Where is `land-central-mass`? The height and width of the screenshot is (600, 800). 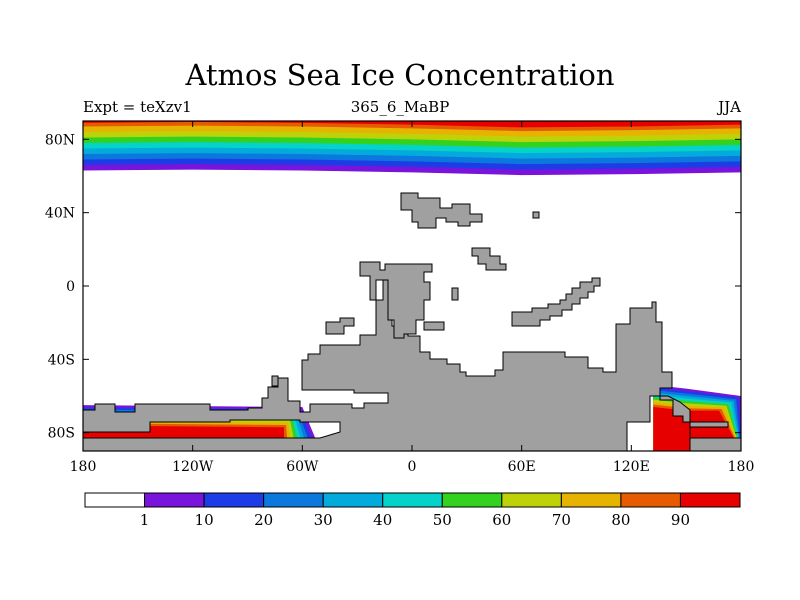
land-central-mass is located at coordinates (396, 300).